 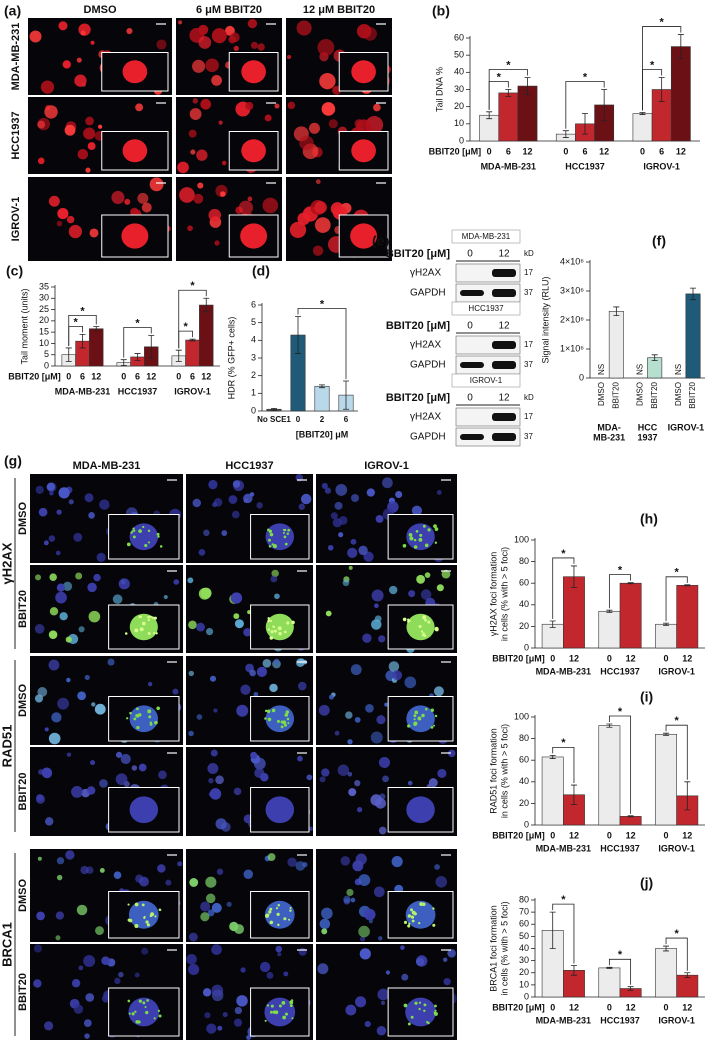 What do you see at coordinates (82, 376) in the screenshot?
I see `bar-label: 6` at bounding box center [82, 376].